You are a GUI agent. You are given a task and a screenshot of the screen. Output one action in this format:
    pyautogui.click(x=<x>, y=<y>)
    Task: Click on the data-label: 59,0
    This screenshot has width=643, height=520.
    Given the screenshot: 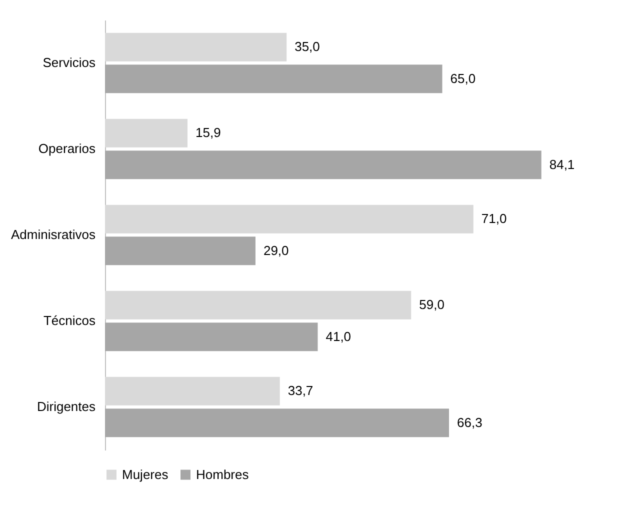 What is the action you would take?
    pyautogui.click(x=431, y=304)
    